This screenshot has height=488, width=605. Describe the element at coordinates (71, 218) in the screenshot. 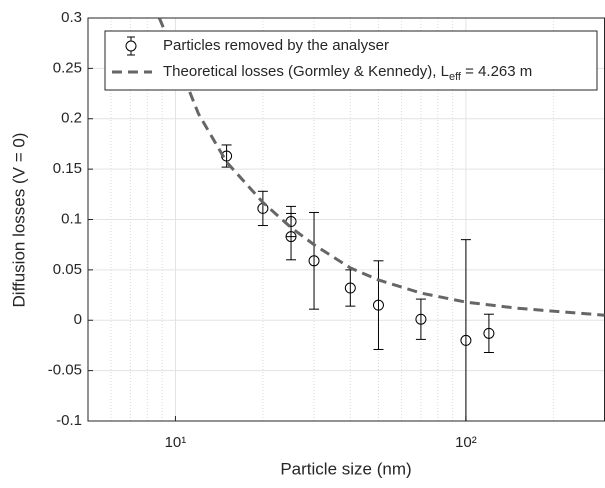

I see `y-tick-label: 0.1` at that location.